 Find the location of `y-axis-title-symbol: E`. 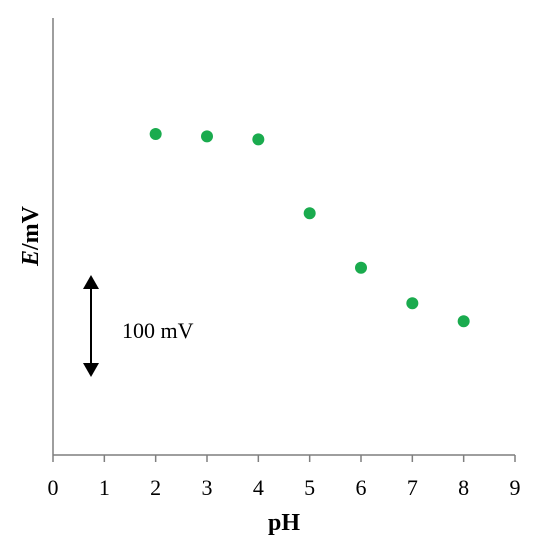

y-axis-title-symbol: E is located at coordinates (31, 258).